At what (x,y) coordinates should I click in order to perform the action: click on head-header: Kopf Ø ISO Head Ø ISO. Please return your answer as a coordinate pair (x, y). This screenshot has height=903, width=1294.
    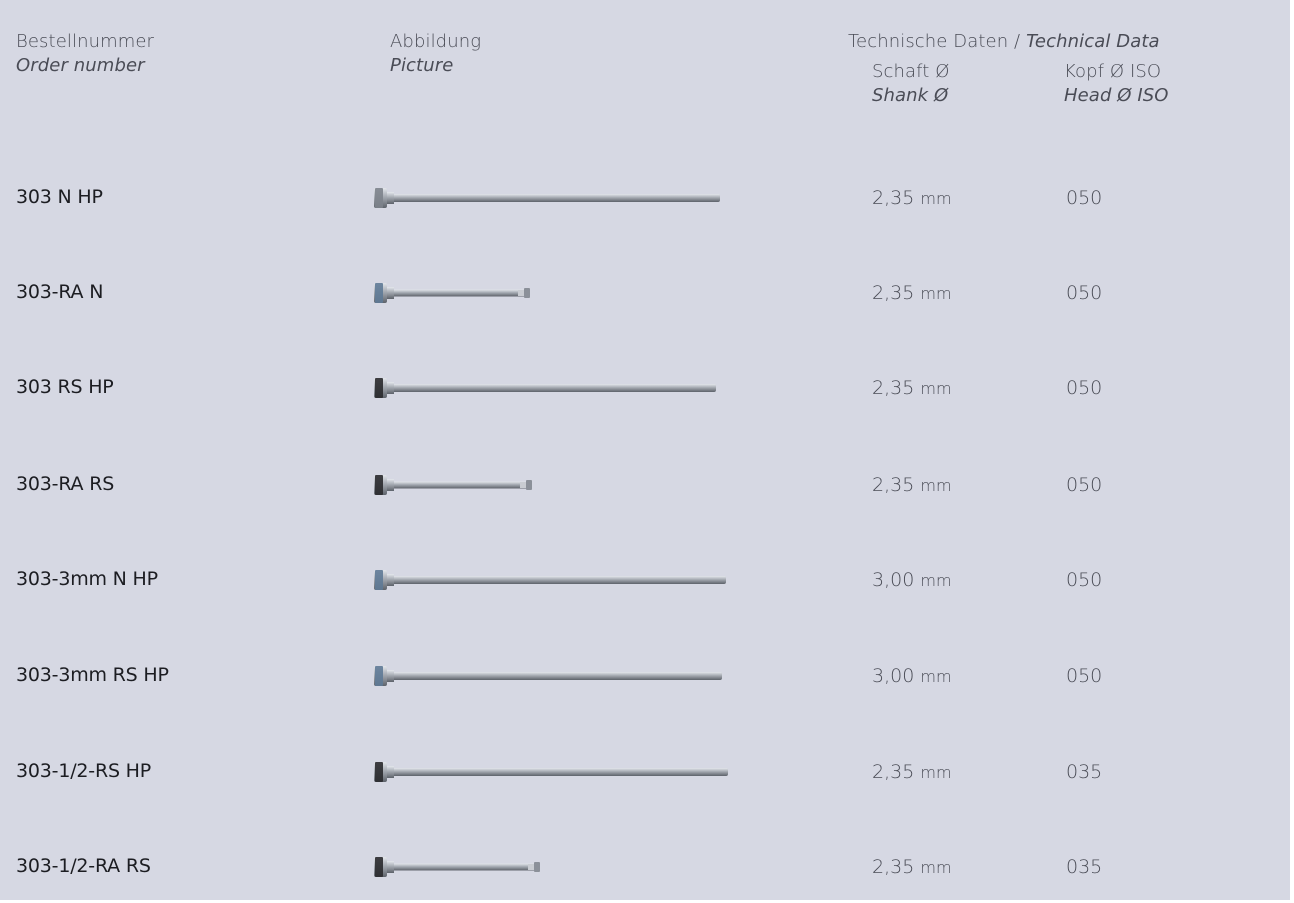
    Looking at the image, I should click on (1116, 84).